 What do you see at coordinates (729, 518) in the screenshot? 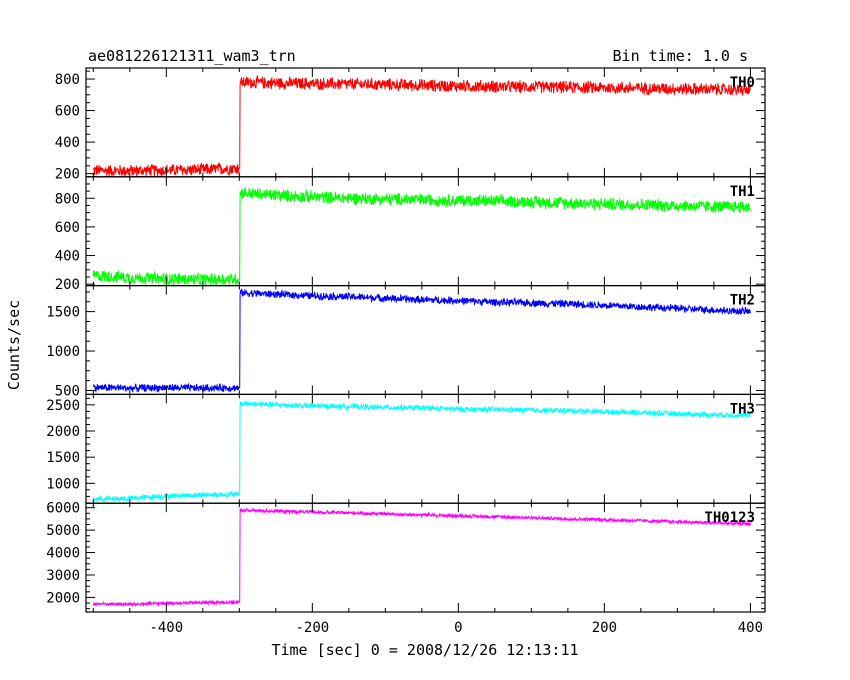
I see `panel-label-th0123: TH0123` at bounding box center [729, 518].